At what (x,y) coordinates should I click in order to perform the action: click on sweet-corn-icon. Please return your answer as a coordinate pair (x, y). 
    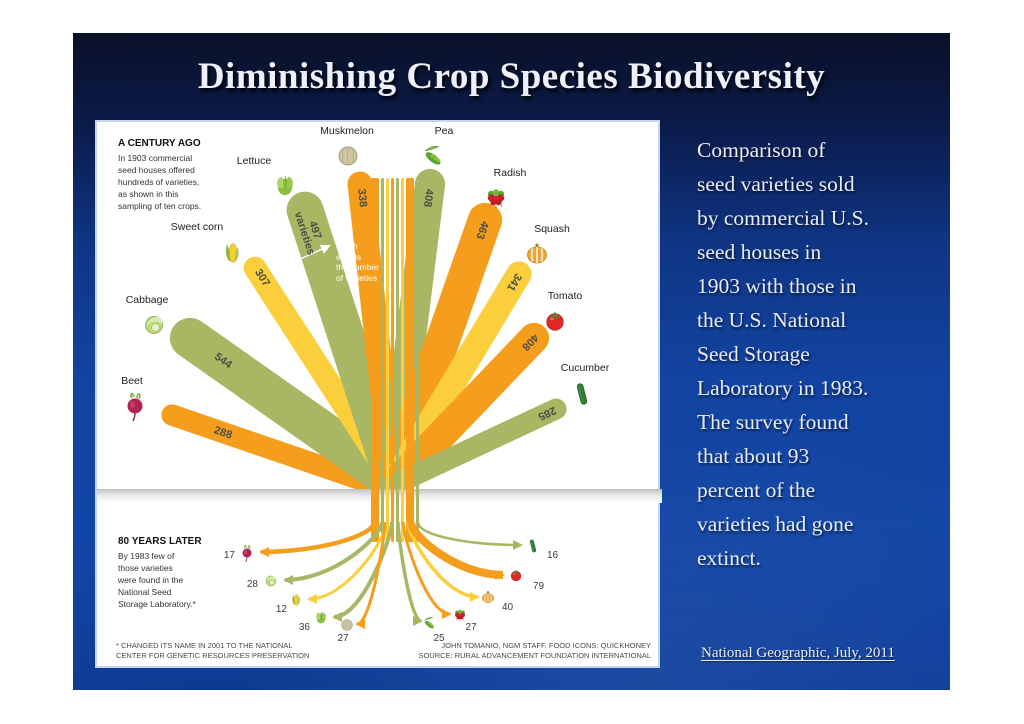
    Looking at the image, I should click on (232, 253).